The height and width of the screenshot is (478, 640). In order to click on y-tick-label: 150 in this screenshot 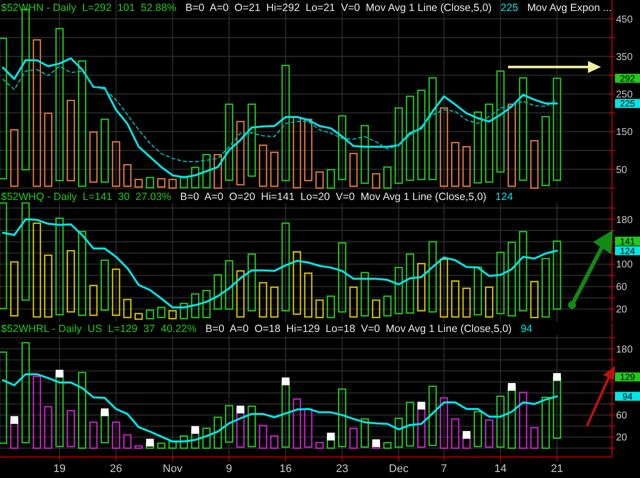, I will do `click(625, 132)`.